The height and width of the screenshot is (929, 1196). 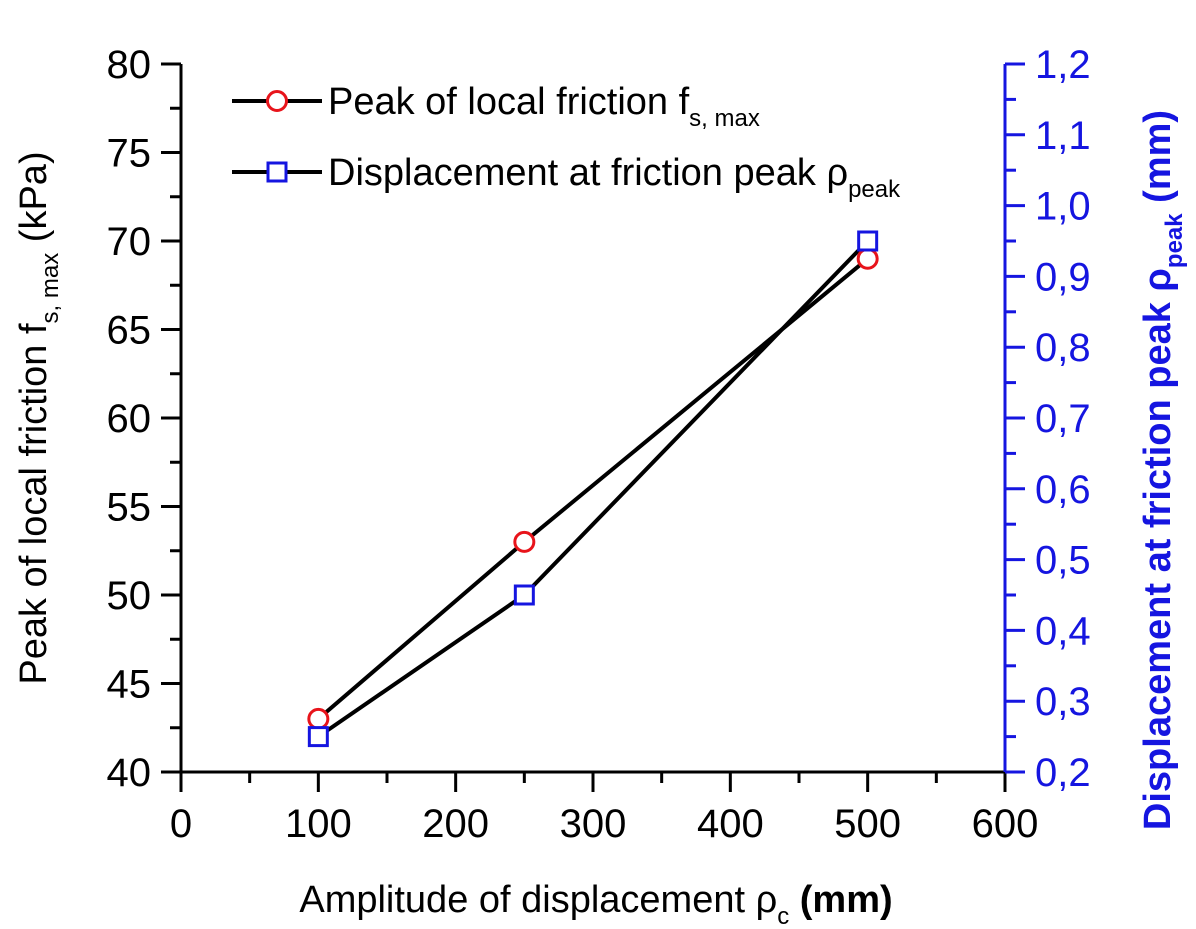 What do you see at coordinates (1063, 419) in the screenshot?
I see `y-right-tick-label: 0,7` at bounding box center [1063, 419].